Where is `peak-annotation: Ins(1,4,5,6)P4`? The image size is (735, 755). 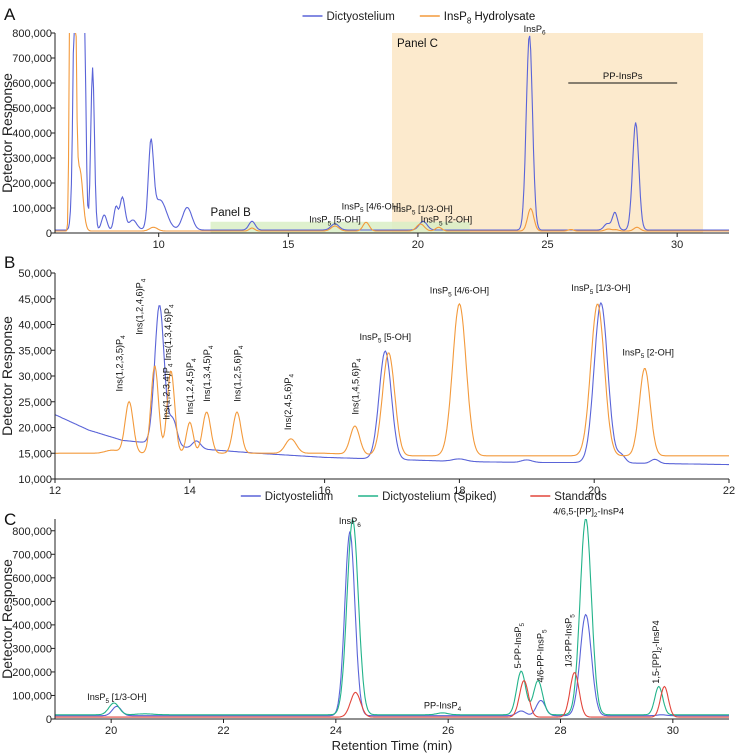
peak-annotation: Ins(1,4,5,6)P4 is located at coordinates (356, 386).